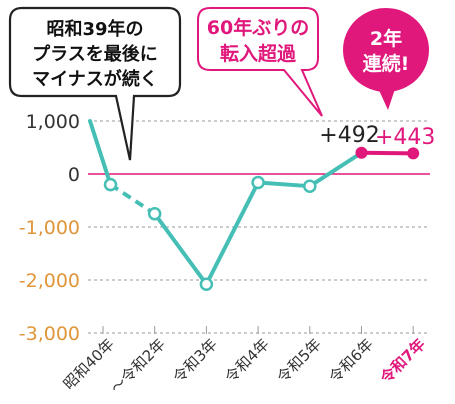  What do you see at coordinates (95, 54) in the screenshot?
I see `left-bubble-text: 昭和39年のプラスを最後にマイナスが続く` at bounding box center [95, 54].